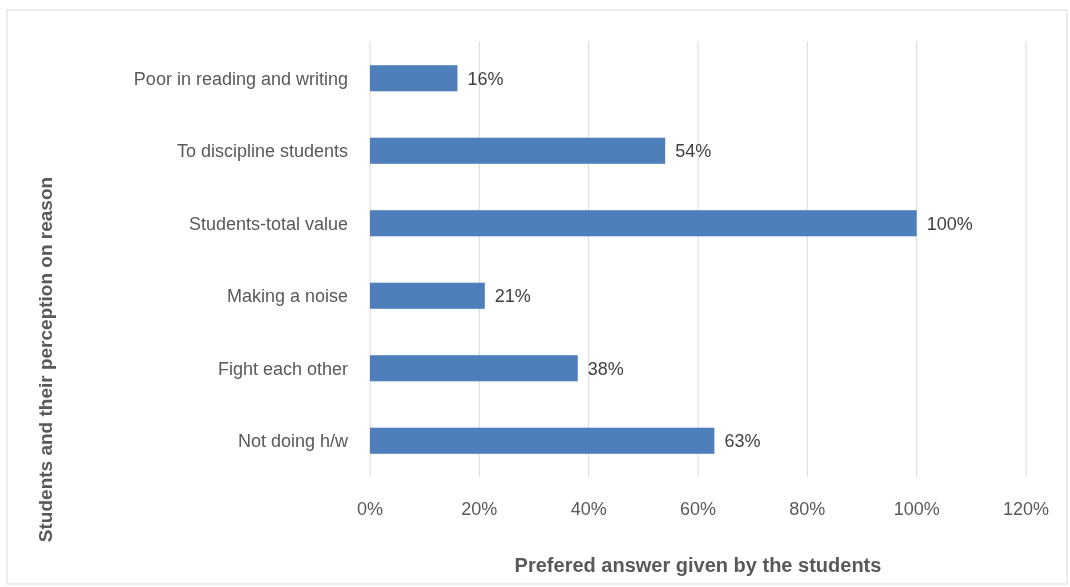 The width and height of the screenshot is (1070, 587). Describe the element at coordinates (693, 151) in the screenshot. I see `data-label: 54%` at that location.